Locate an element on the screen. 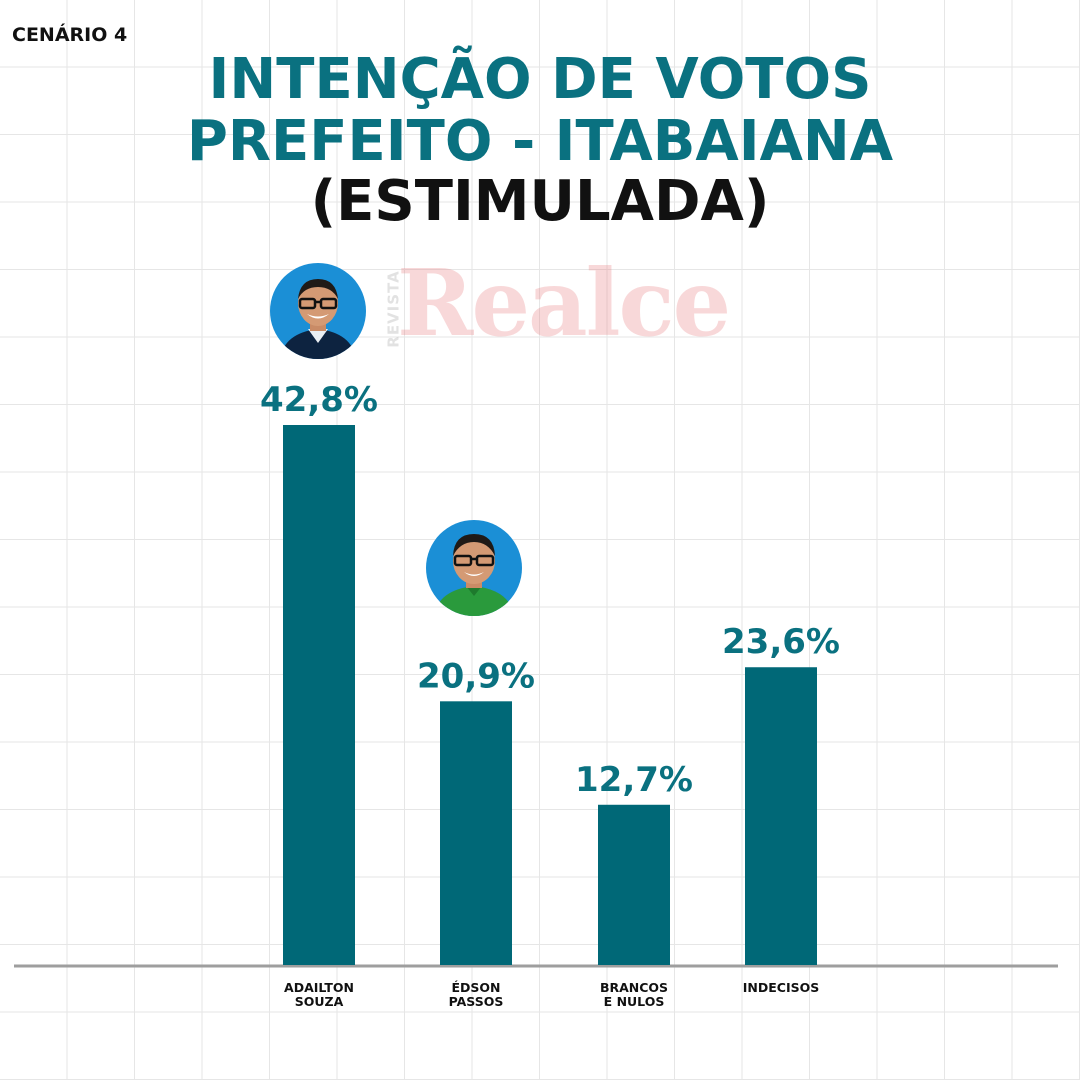  data-label-3: 23,6% is located at coordinates (781, 642).